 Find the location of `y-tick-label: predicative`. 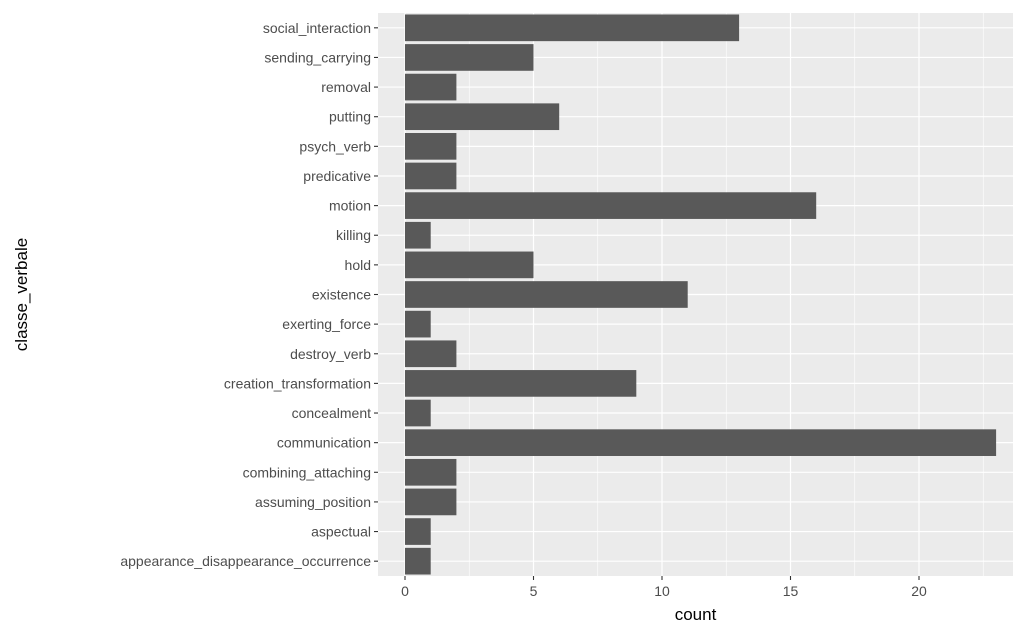

y-tick-label: predicative is located at coordinates (337, 176).